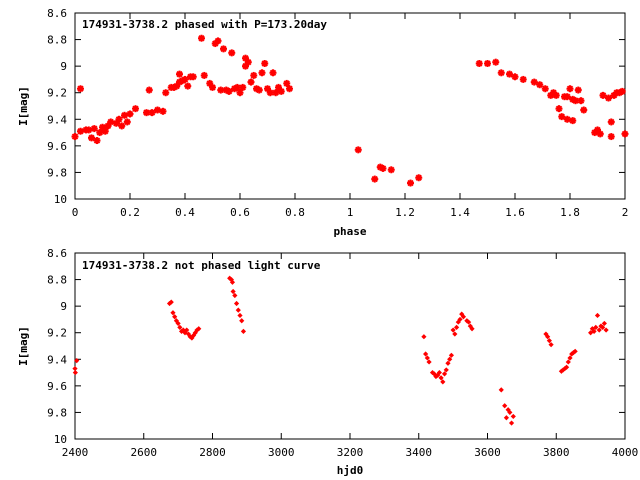 This screenshot has width=640, height=480. Describe the element at coordinates (75, 452) in the screenshot. I see `unphased-plot-xtick-label: 2400` at that location.